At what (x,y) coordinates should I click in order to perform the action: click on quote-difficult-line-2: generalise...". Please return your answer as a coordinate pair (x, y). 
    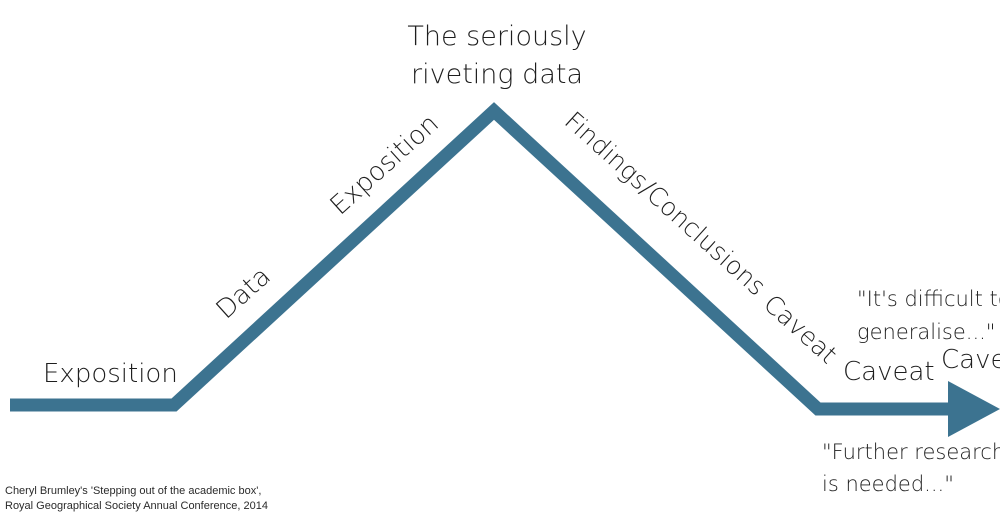
    Looking at the image, I should click on (926, 332).